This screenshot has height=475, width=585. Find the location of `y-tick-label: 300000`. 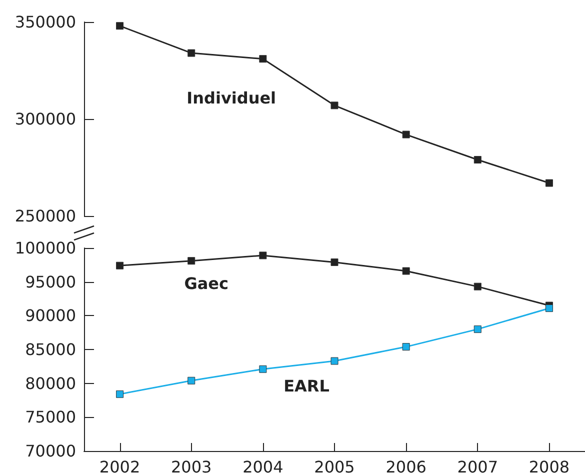

y-tick-label: 300000 is located at coordinates (45, 119).